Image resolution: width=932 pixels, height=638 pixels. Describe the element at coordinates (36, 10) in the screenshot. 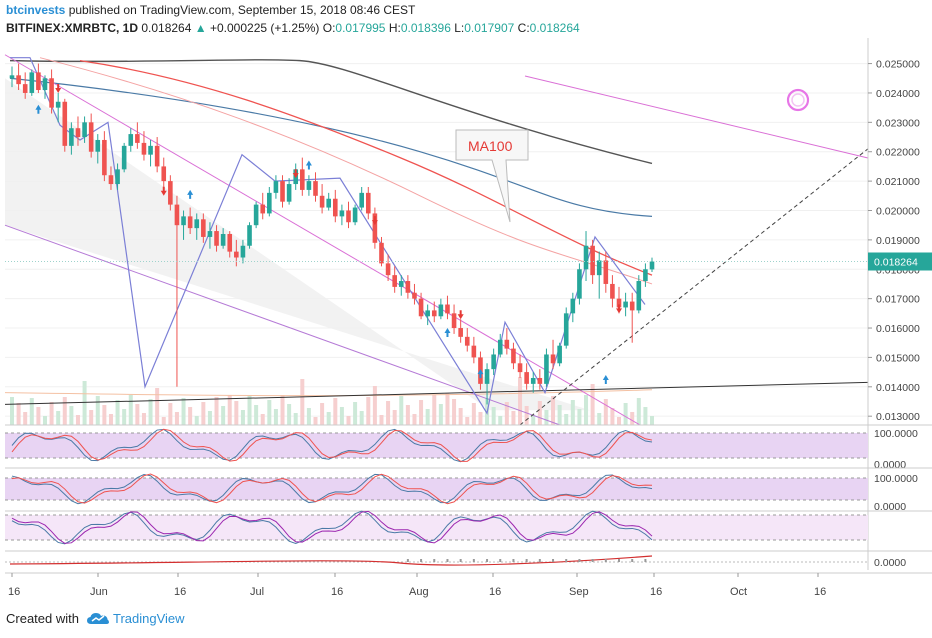

I see `author-link: btcinvests` at that location.